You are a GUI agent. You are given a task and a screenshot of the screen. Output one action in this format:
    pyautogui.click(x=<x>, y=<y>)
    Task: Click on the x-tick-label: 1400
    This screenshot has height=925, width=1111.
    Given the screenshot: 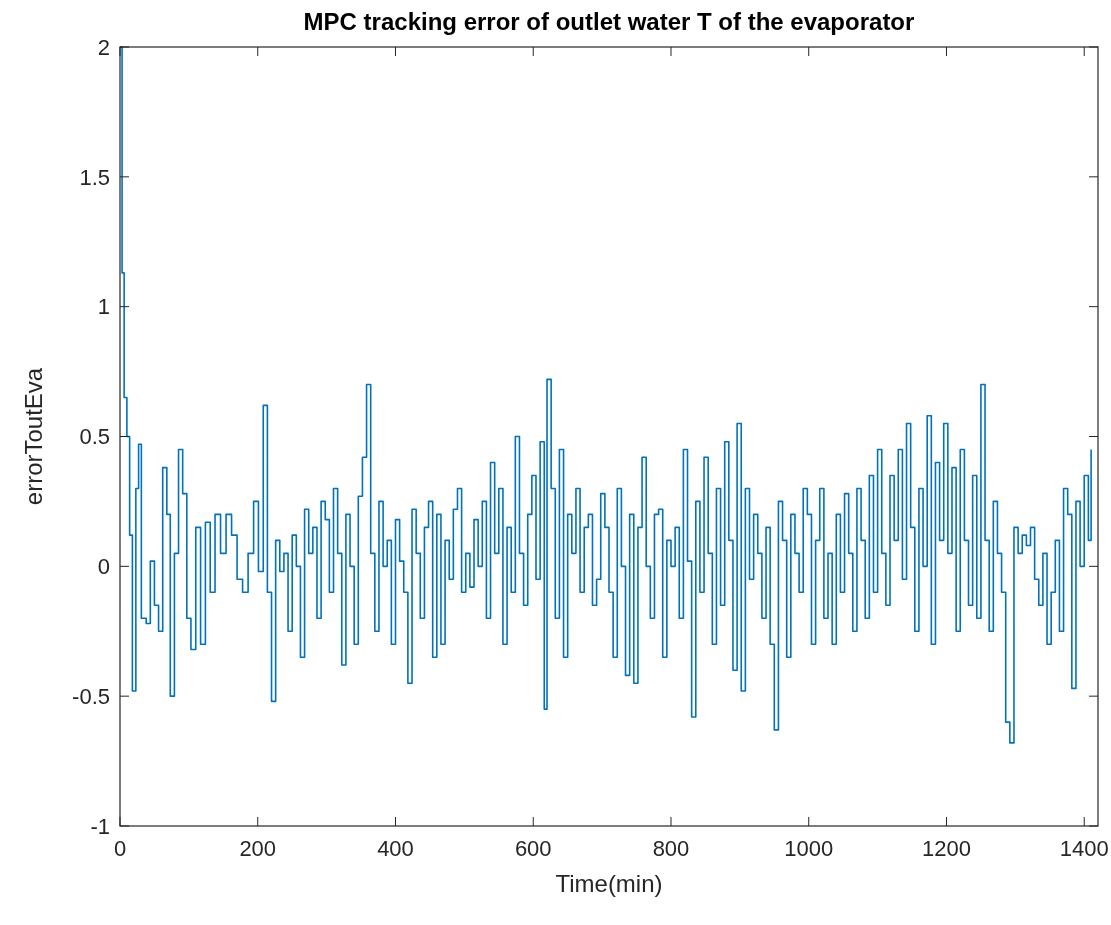 What is the action you would take?
    pyautogui.click(x=1084, y=848)
    